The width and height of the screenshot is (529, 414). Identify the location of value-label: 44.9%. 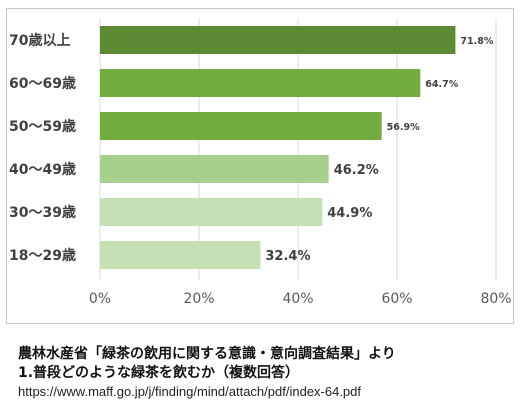
(349, 213).